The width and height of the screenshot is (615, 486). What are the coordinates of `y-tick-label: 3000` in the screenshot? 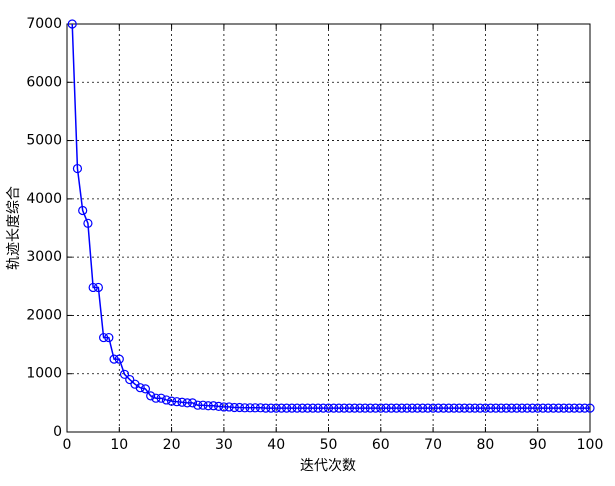 It's located at (44, 257).